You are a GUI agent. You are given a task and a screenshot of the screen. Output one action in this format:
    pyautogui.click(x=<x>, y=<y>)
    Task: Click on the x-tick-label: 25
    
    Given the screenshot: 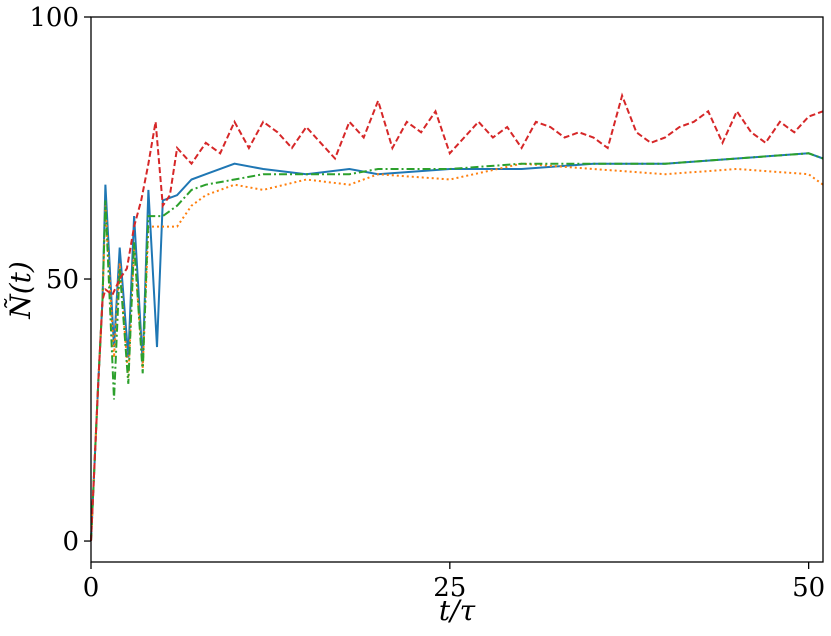 What is the action you would take?
    pyautogui.click(x=449, y=588)
    